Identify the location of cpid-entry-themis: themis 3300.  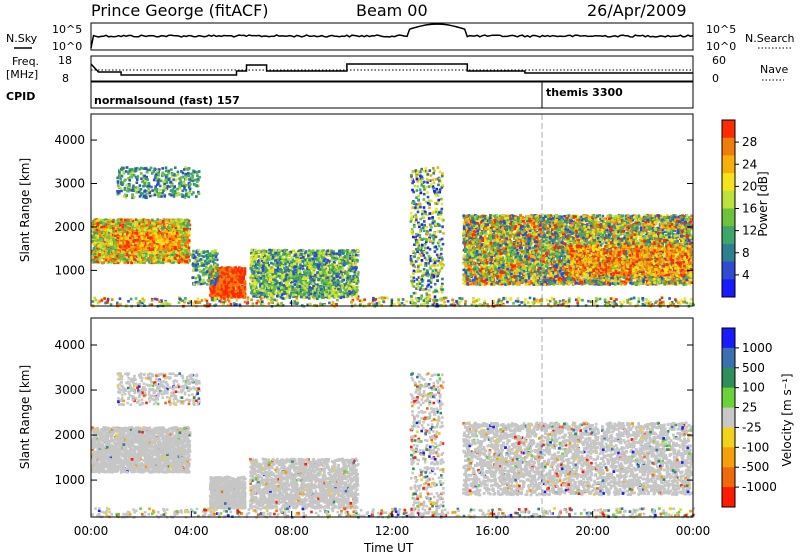
(584, 92).